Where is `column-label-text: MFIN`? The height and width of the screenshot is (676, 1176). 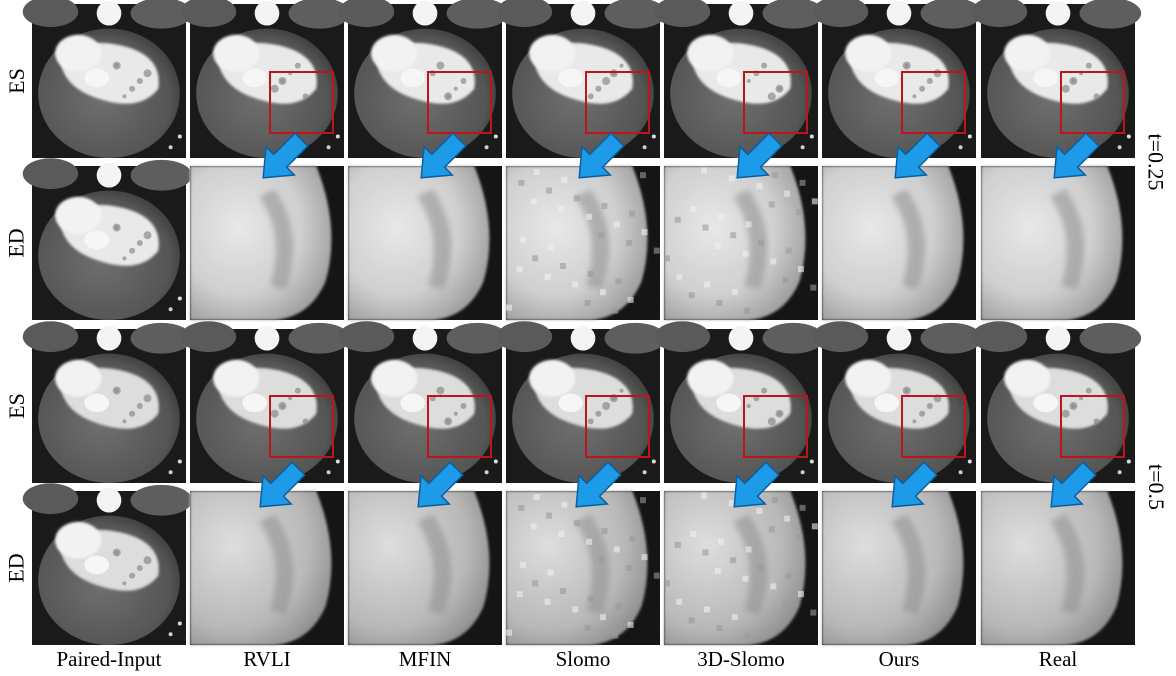
column-label-text: MFIN is located at coordinates (425, 659).